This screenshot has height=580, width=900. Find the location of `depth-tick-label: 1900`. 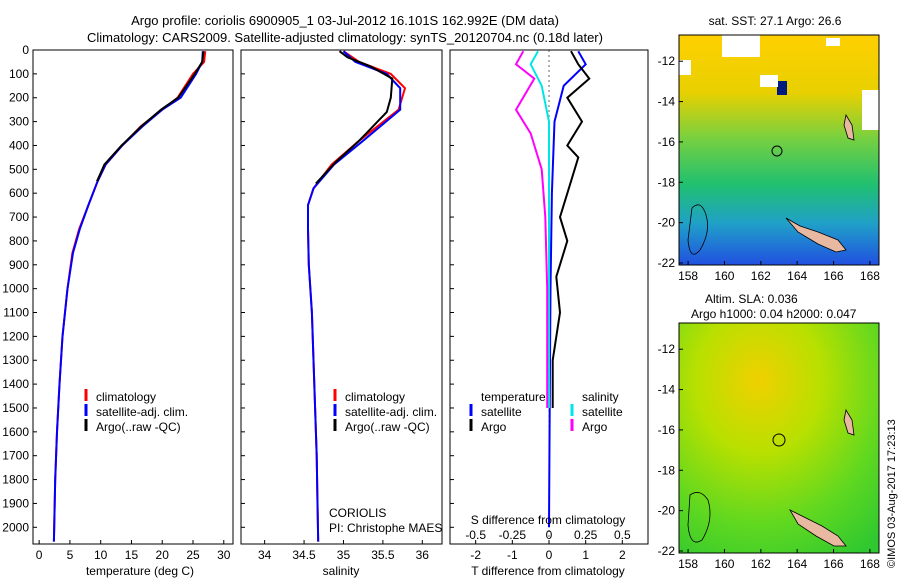

depth-tick-label: 1900 is located at coordinates (15, 503).